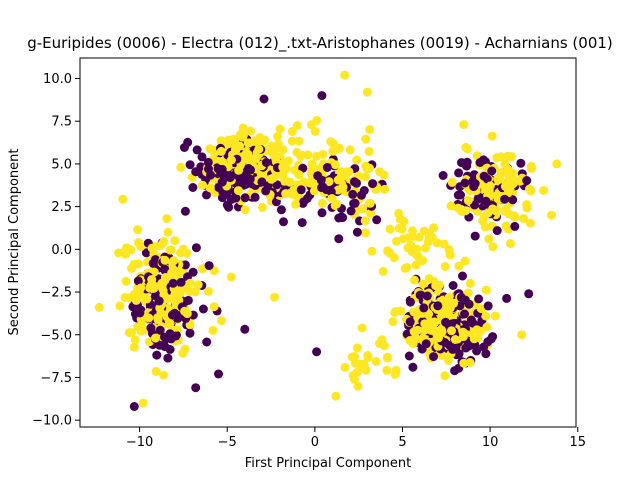  What do you see at coordinates (14, 242) in the screenshot?
I see `y-axis-label: Second Principal Component` at bounding box center [14, 242].